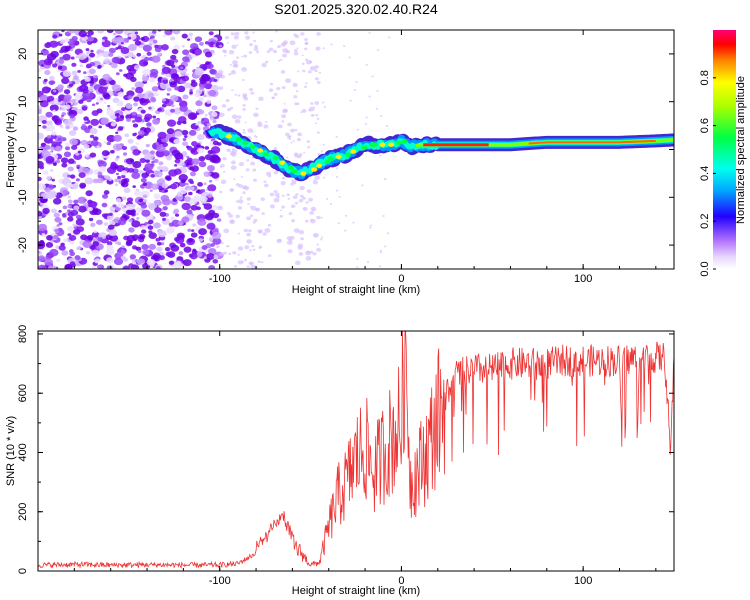  Describe the element at coordinates (220, 581) in the screenshot. I see `snr-x-tick-label: -100` at that location.